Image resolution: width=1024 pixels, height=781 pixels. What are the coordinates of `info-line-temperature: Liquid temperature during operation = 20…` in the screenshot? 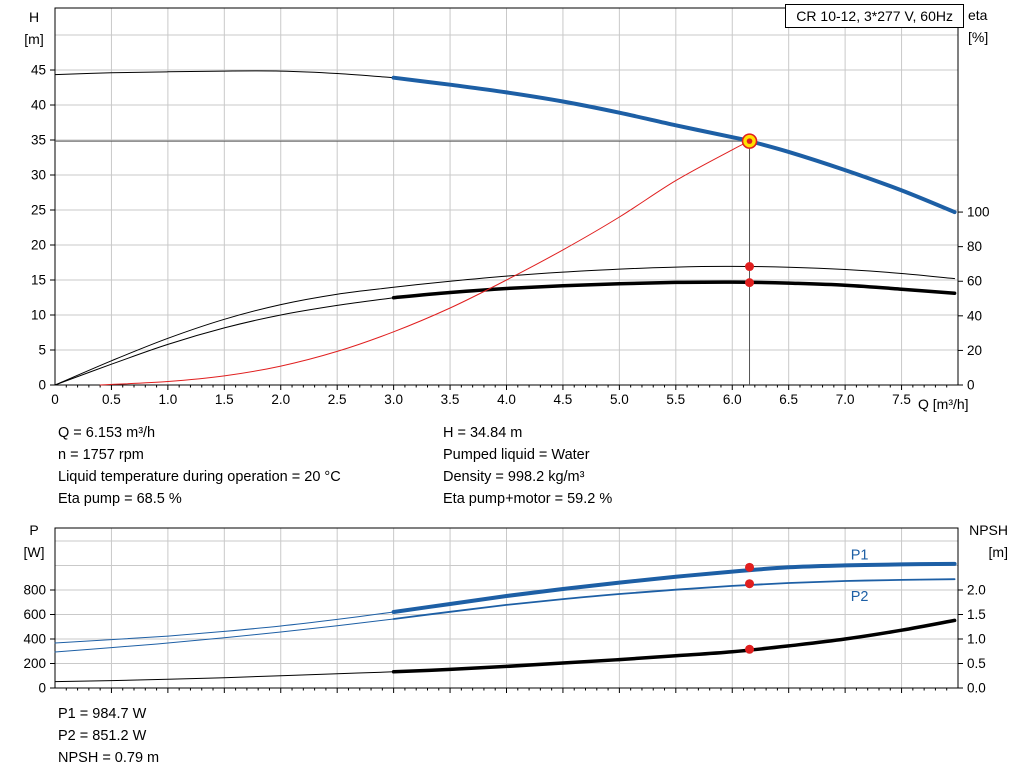 It's located at (199, 477).